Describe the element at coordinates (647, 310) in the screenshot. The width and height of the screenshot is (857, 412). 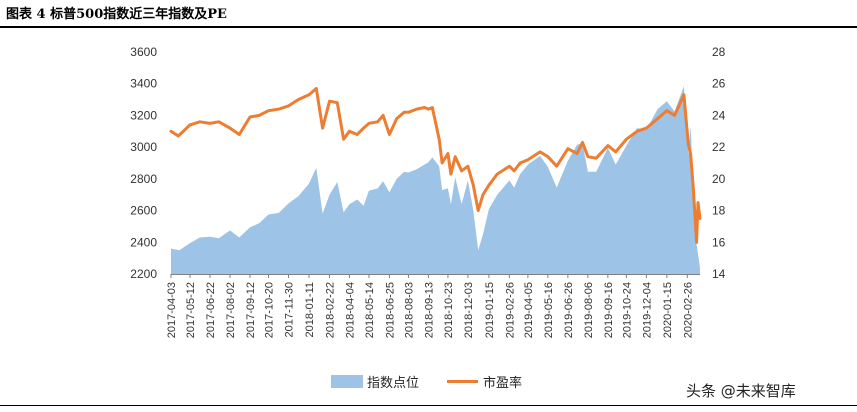
I see `x-tick-label: 2019-12-04` at that location.